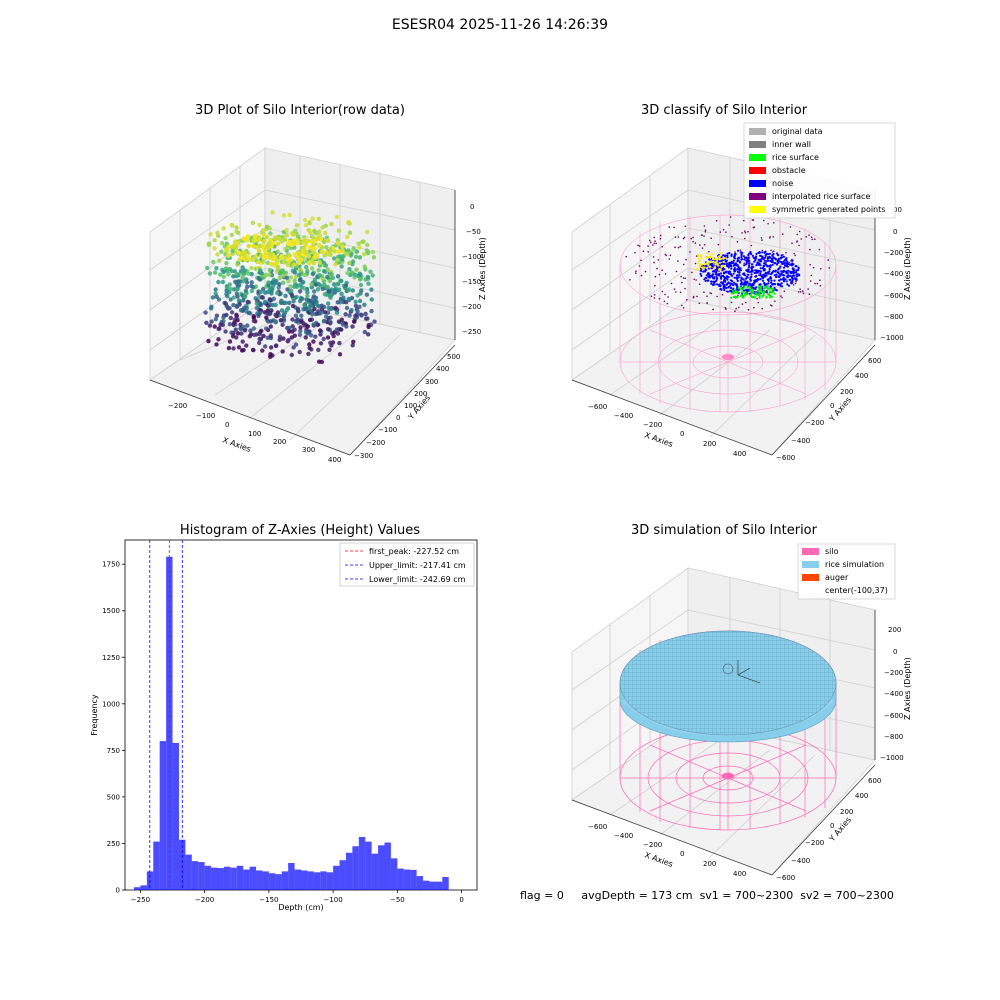  Describe the element at coordinates (419, 407) in the screenshot. I see `raw-y-label: Y Axies` at that location.